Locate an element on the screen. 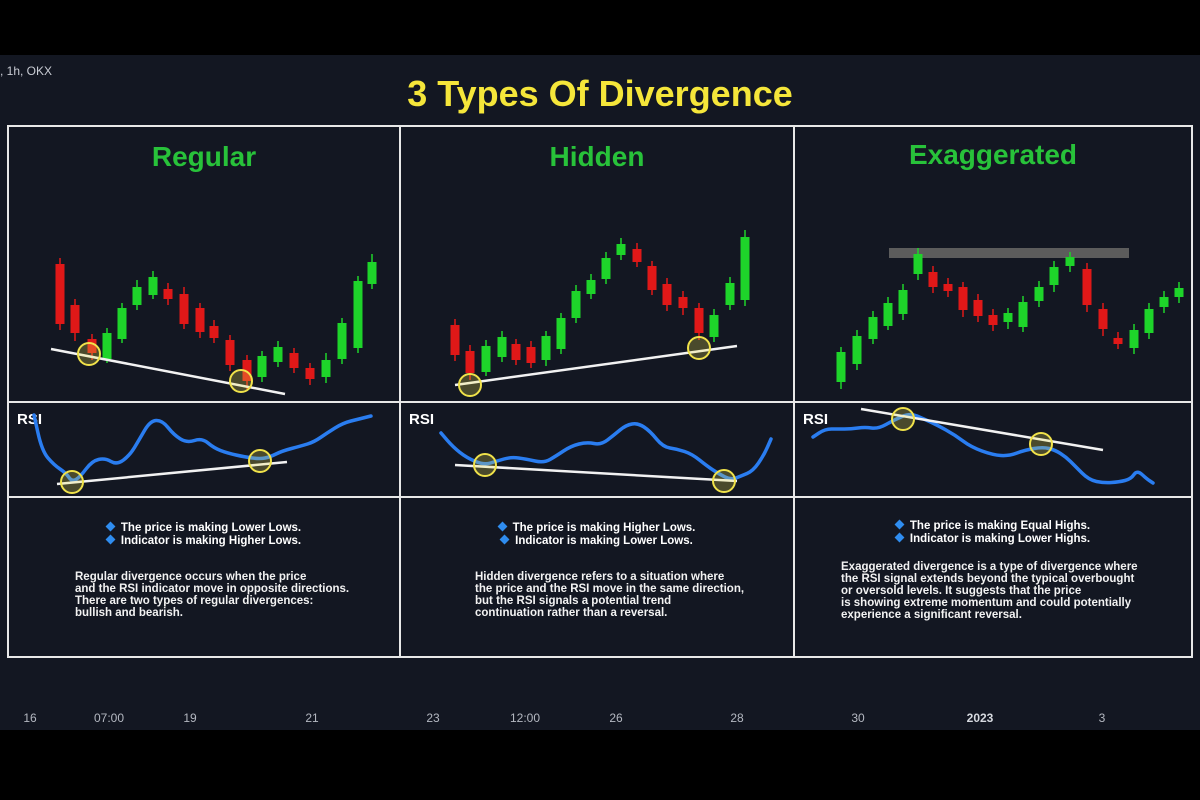 The width and height of the screenshot is (1200, 800). bullet-item: Indicator is making Lower Lows. is located at coordinates (597, 541).